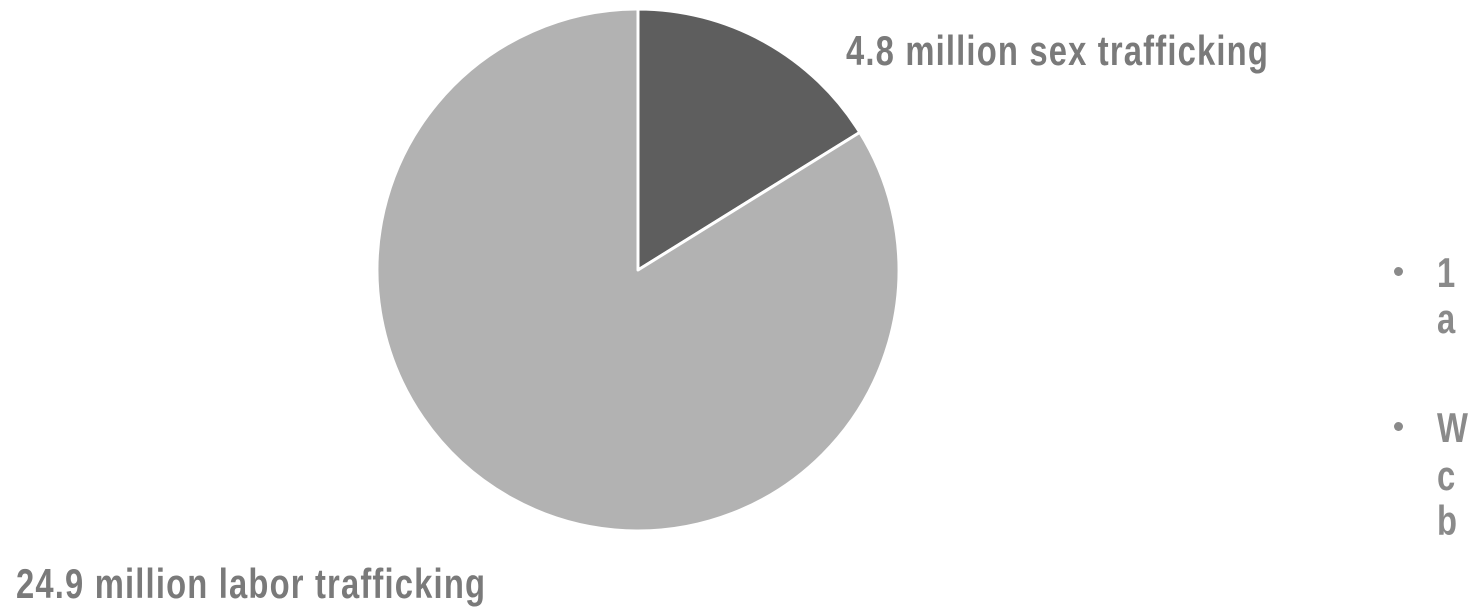 This screenshot has width=1478, height=609. Describe the element at coordinates (1447, 521) in the screenshot. I see `bullet-2-line-3: b` at that location.